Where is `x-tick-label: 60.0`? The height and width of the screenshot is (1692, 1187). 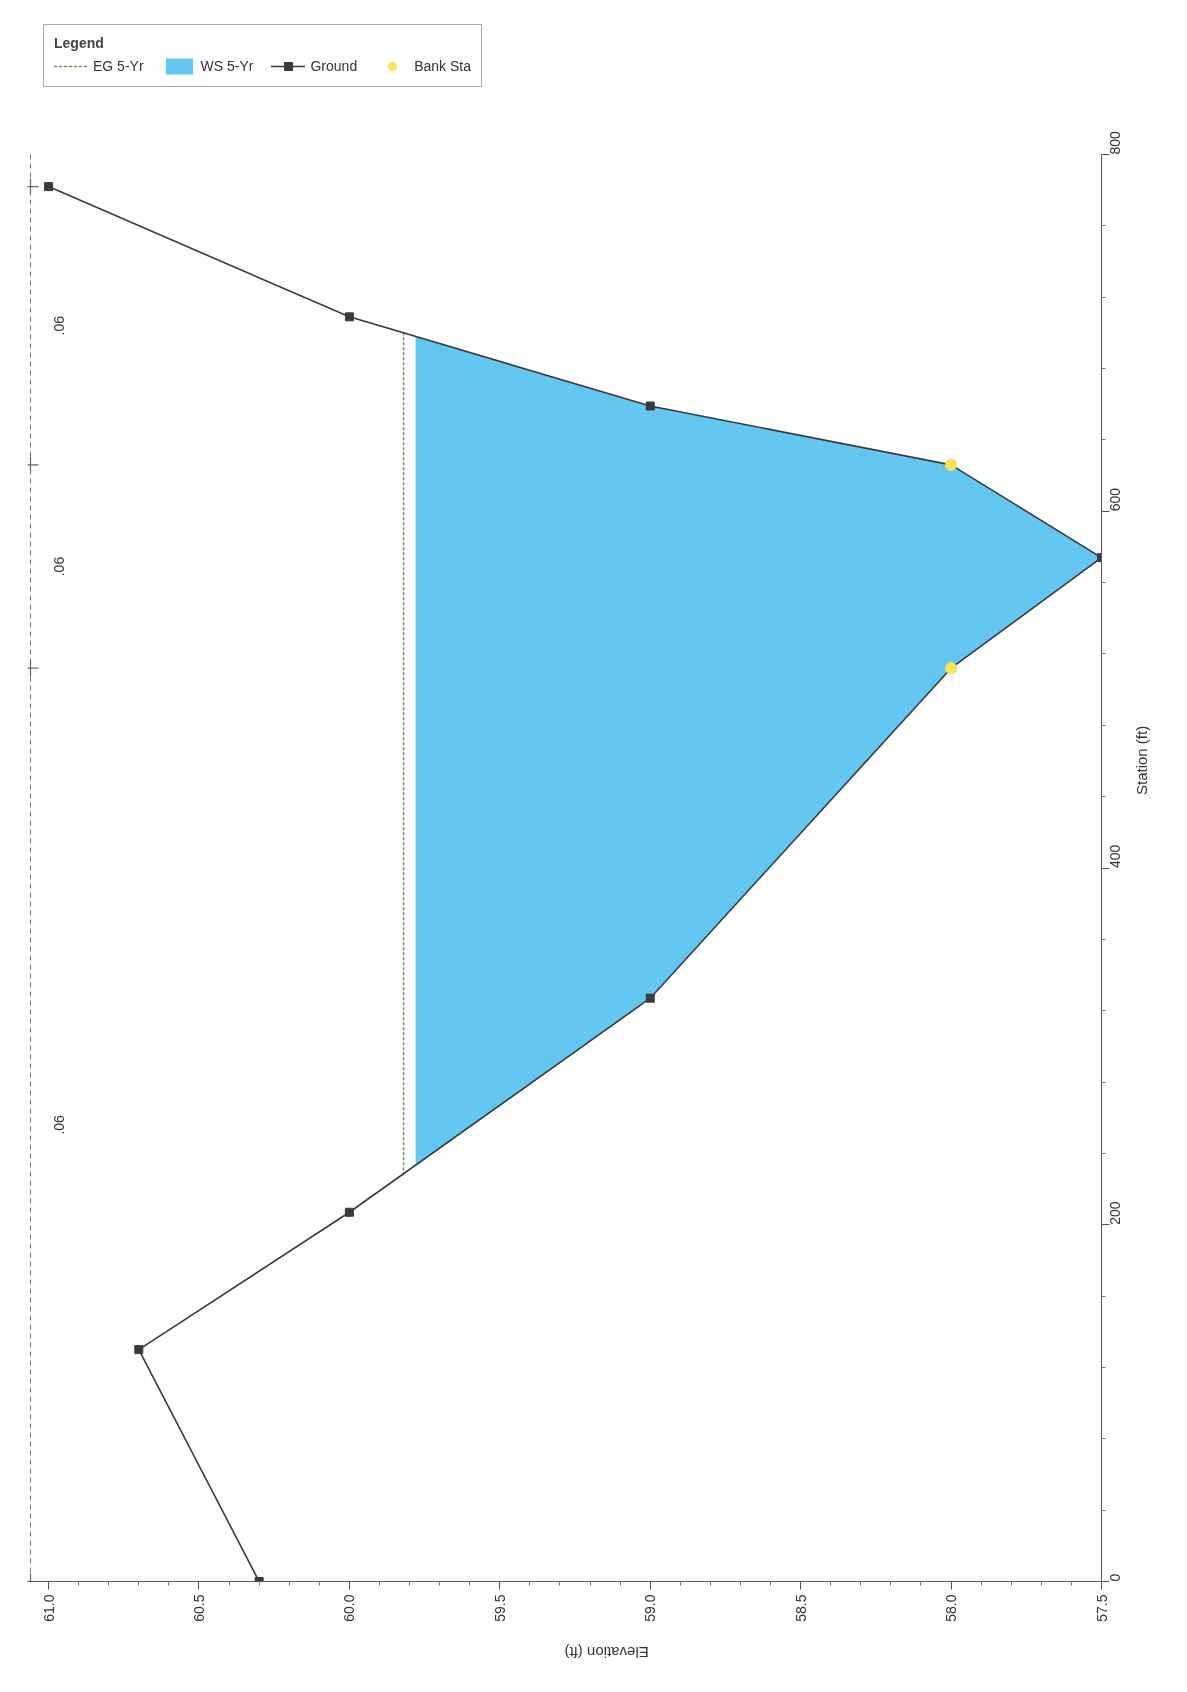 x-tick-label: 60.0 is located at coordinates (349, 1608).